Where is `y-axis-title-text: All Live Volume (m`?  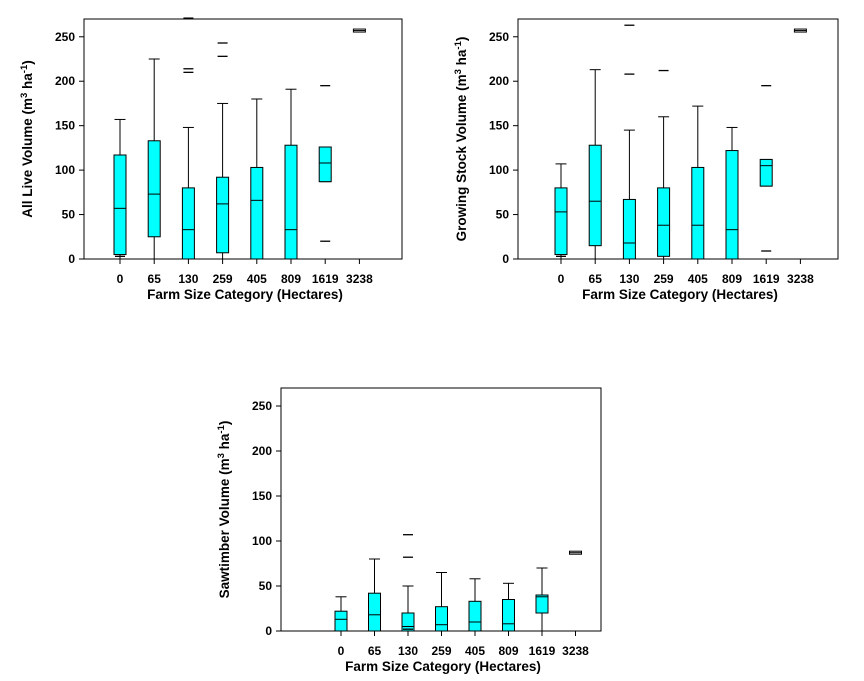
y-axis-title-text: All Live Volume (m is located at coordinates (27, 158).